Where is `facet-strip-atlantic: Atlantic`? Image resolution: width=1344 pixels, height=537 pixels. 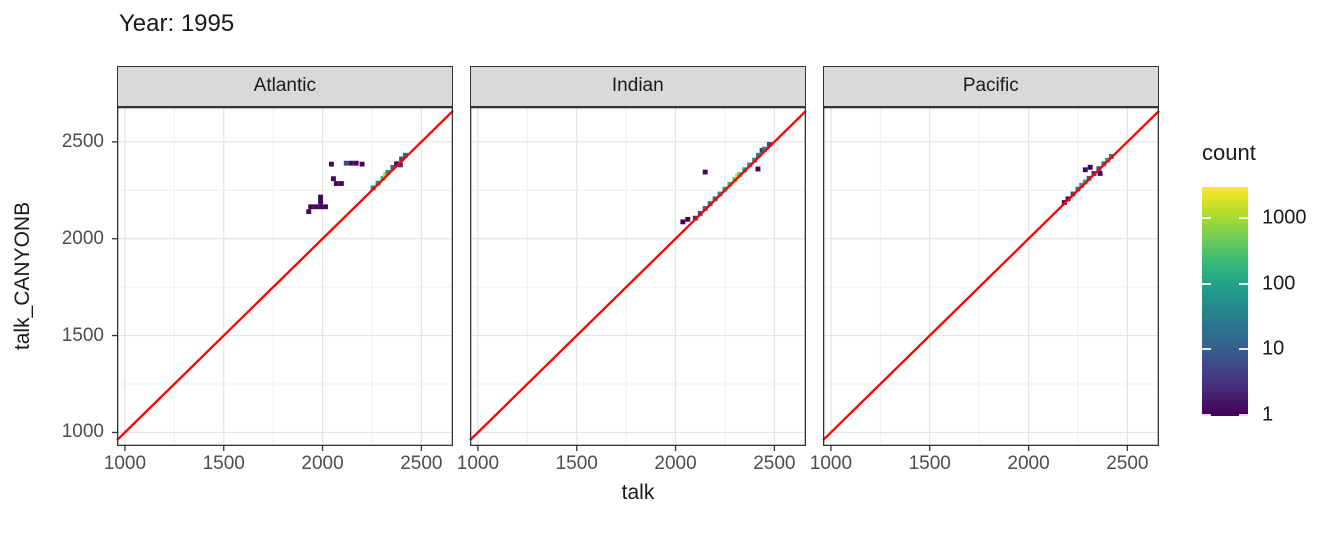
facet-strip-atlantic: Atlantic is located at coordinates (285, 86).